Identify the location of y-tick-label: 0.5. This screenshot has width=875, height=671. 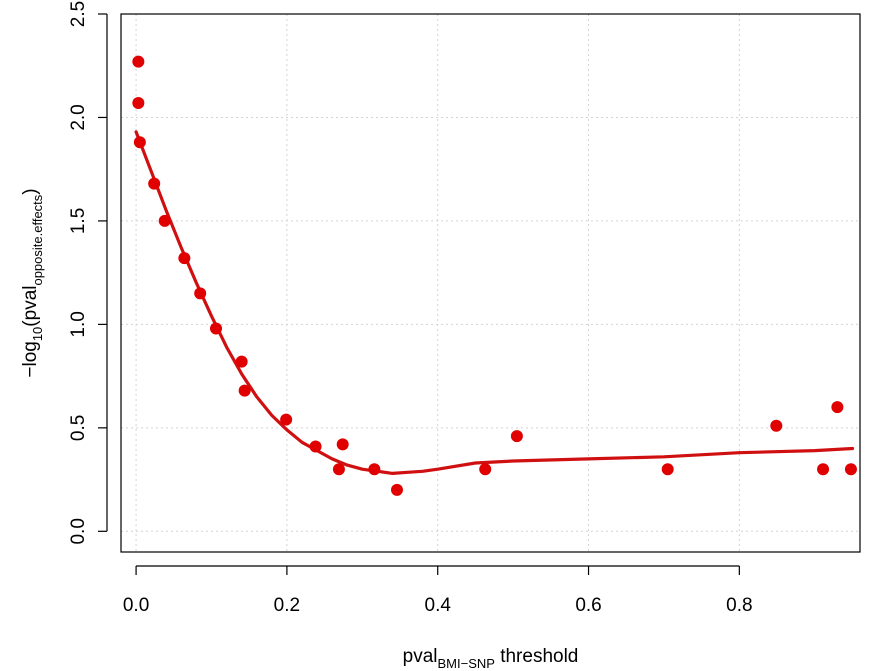
(78, 428).